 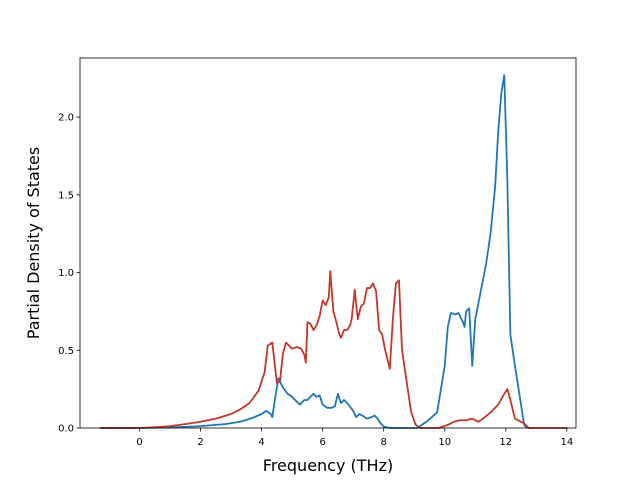 What do you see at coordinates (566, 442) in the screenshot?
I see `x-tick-label: 14` at bounding box center [566, 442].